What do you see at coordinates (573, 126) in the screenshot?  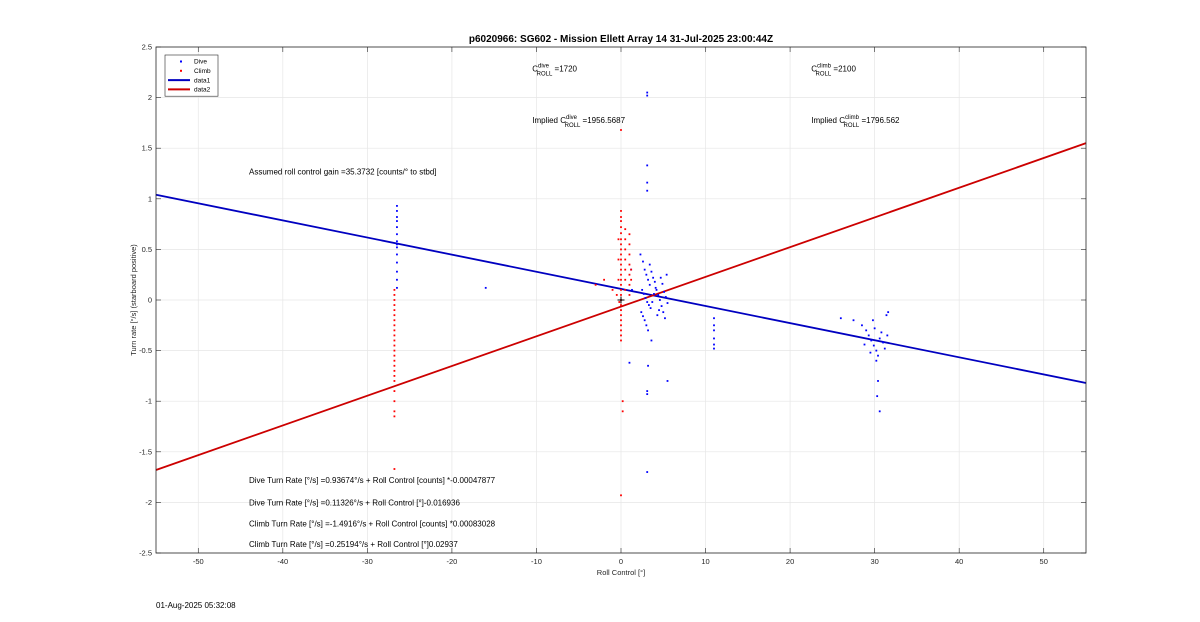 I see `annotation-subscript: ROLL` at bounding box center [573, 126].